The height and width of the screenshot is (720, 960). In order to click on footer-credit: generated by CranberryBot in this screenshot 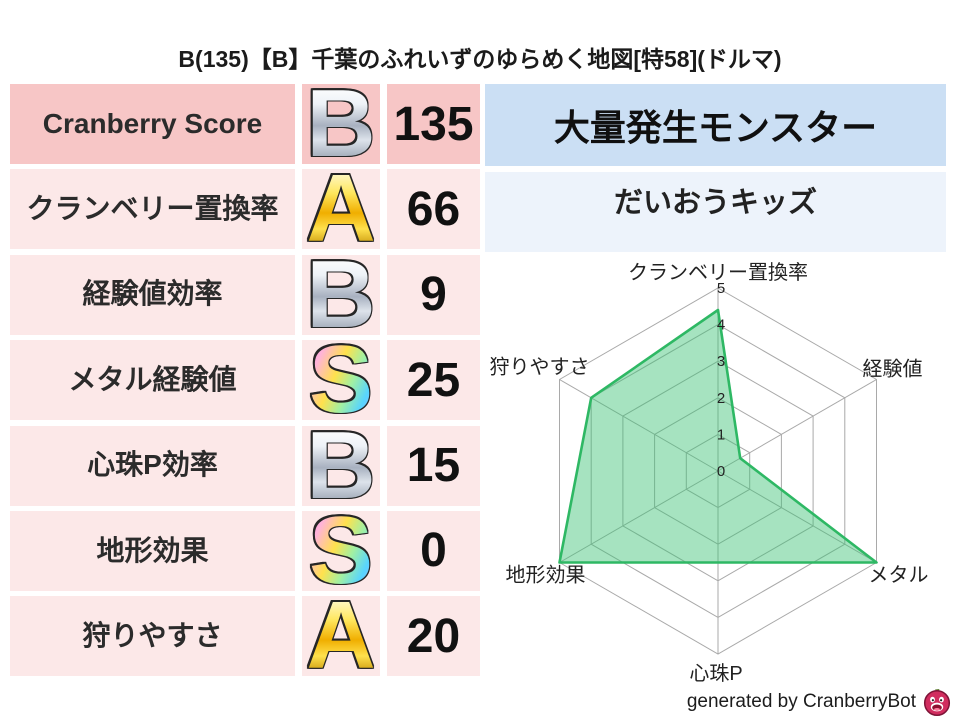, I will do `click(819, 702)`.